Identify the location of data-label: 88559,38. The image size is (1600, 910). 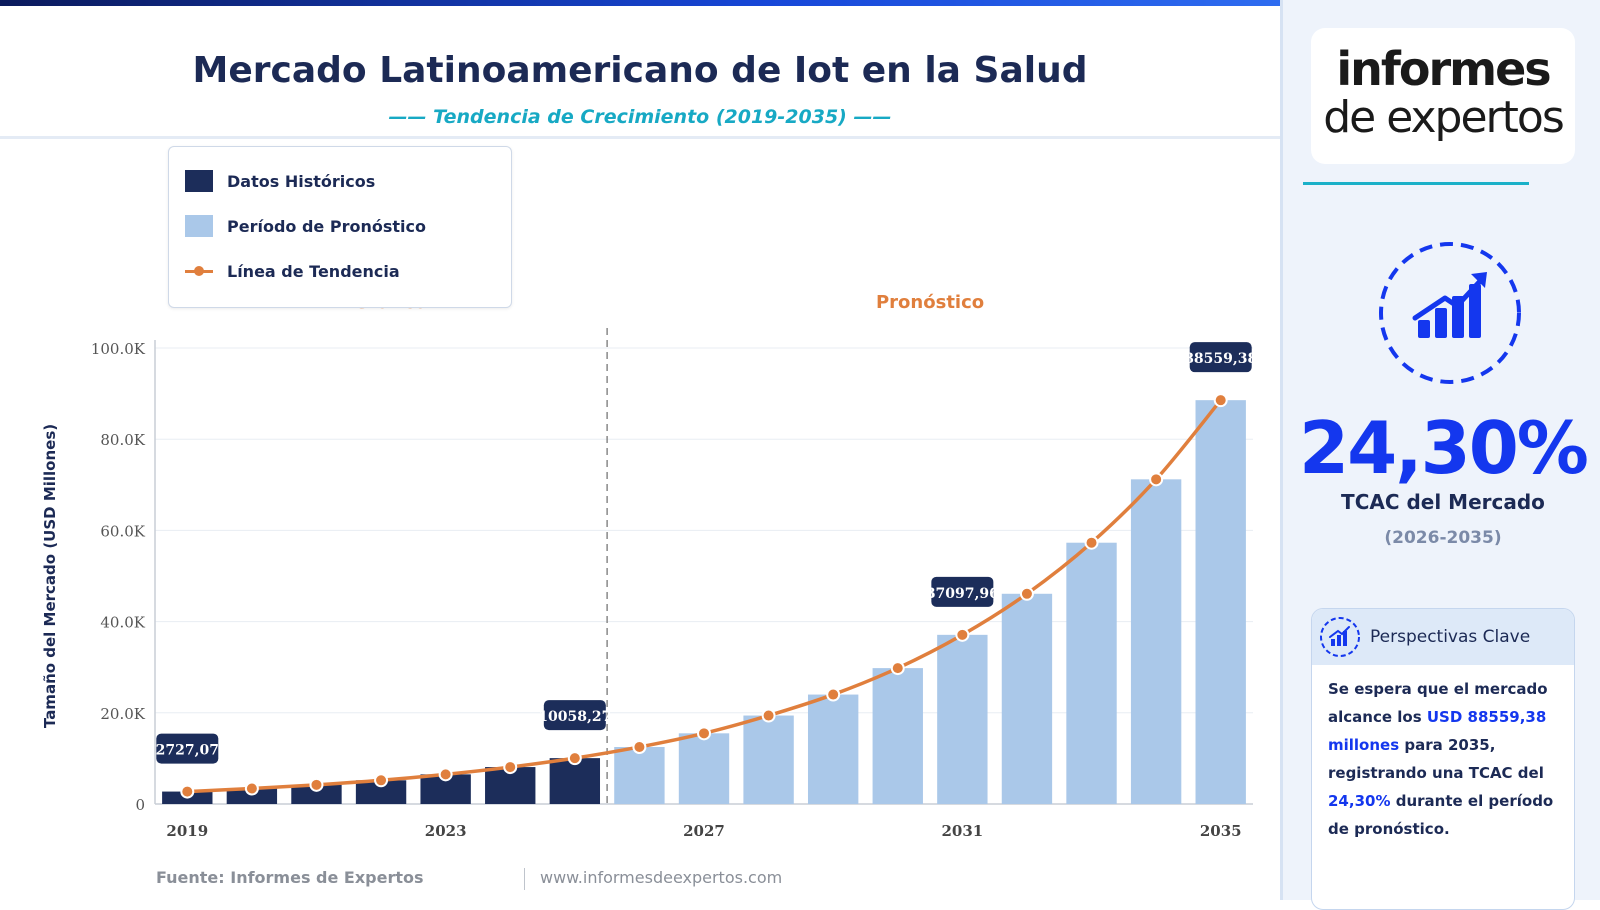
(1220, 359).